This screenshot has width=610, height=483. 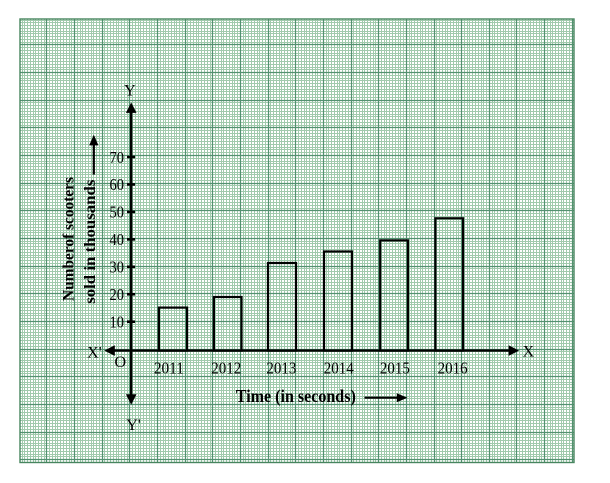 What do you see at coordinates (296, 396) in the screenshot?
I see `svg-text: Time (in seconds)` at bounding box center [296, 396].